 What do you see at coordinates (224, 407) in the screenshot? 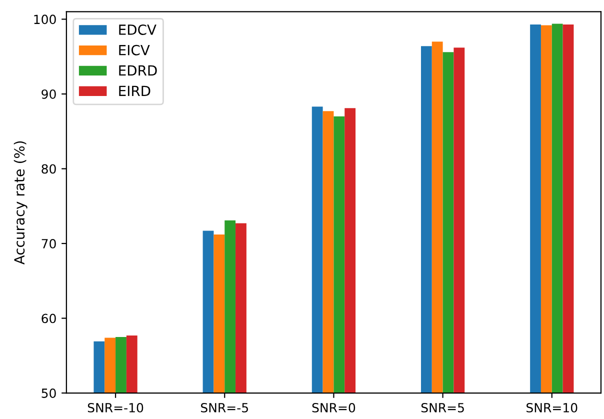
I see `x-tick-label: SNR=-5` at bounding box center [224, 407].